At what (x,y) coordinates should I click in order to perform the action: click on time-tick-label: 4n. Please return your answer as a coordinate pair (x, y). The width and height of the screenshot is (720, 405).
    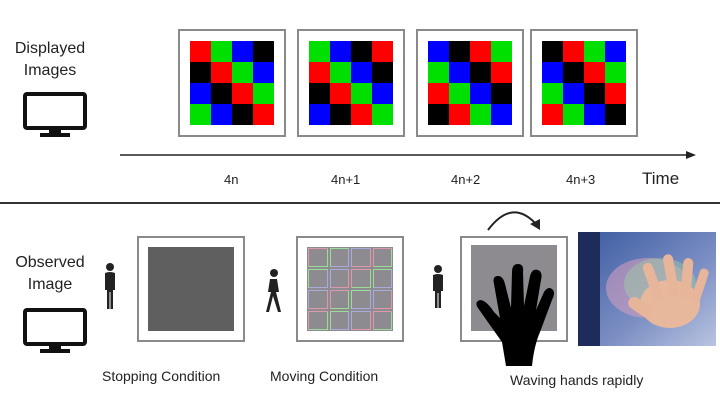
    Looking at the image, I should click on (231, 179).